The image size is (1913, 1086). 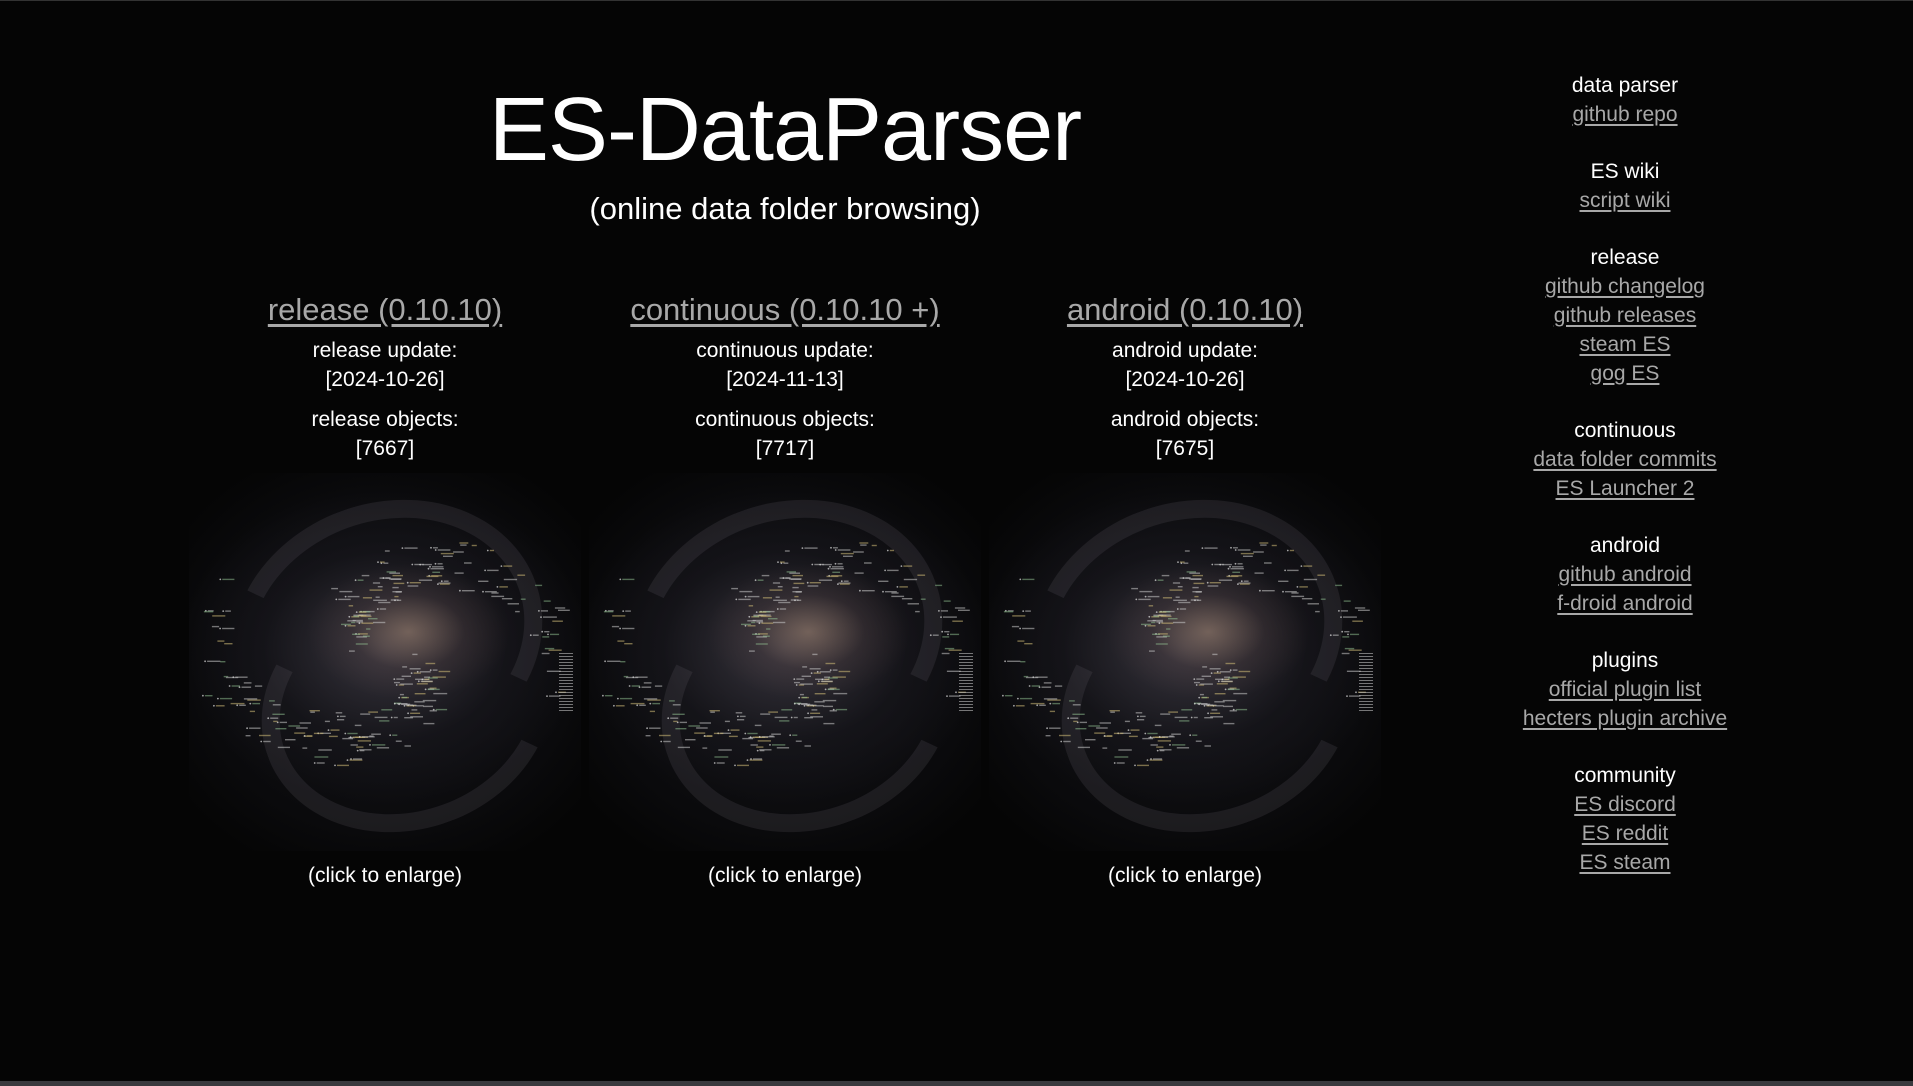 I want to click on github-android-link: github android, so click(x=1625, y=574).